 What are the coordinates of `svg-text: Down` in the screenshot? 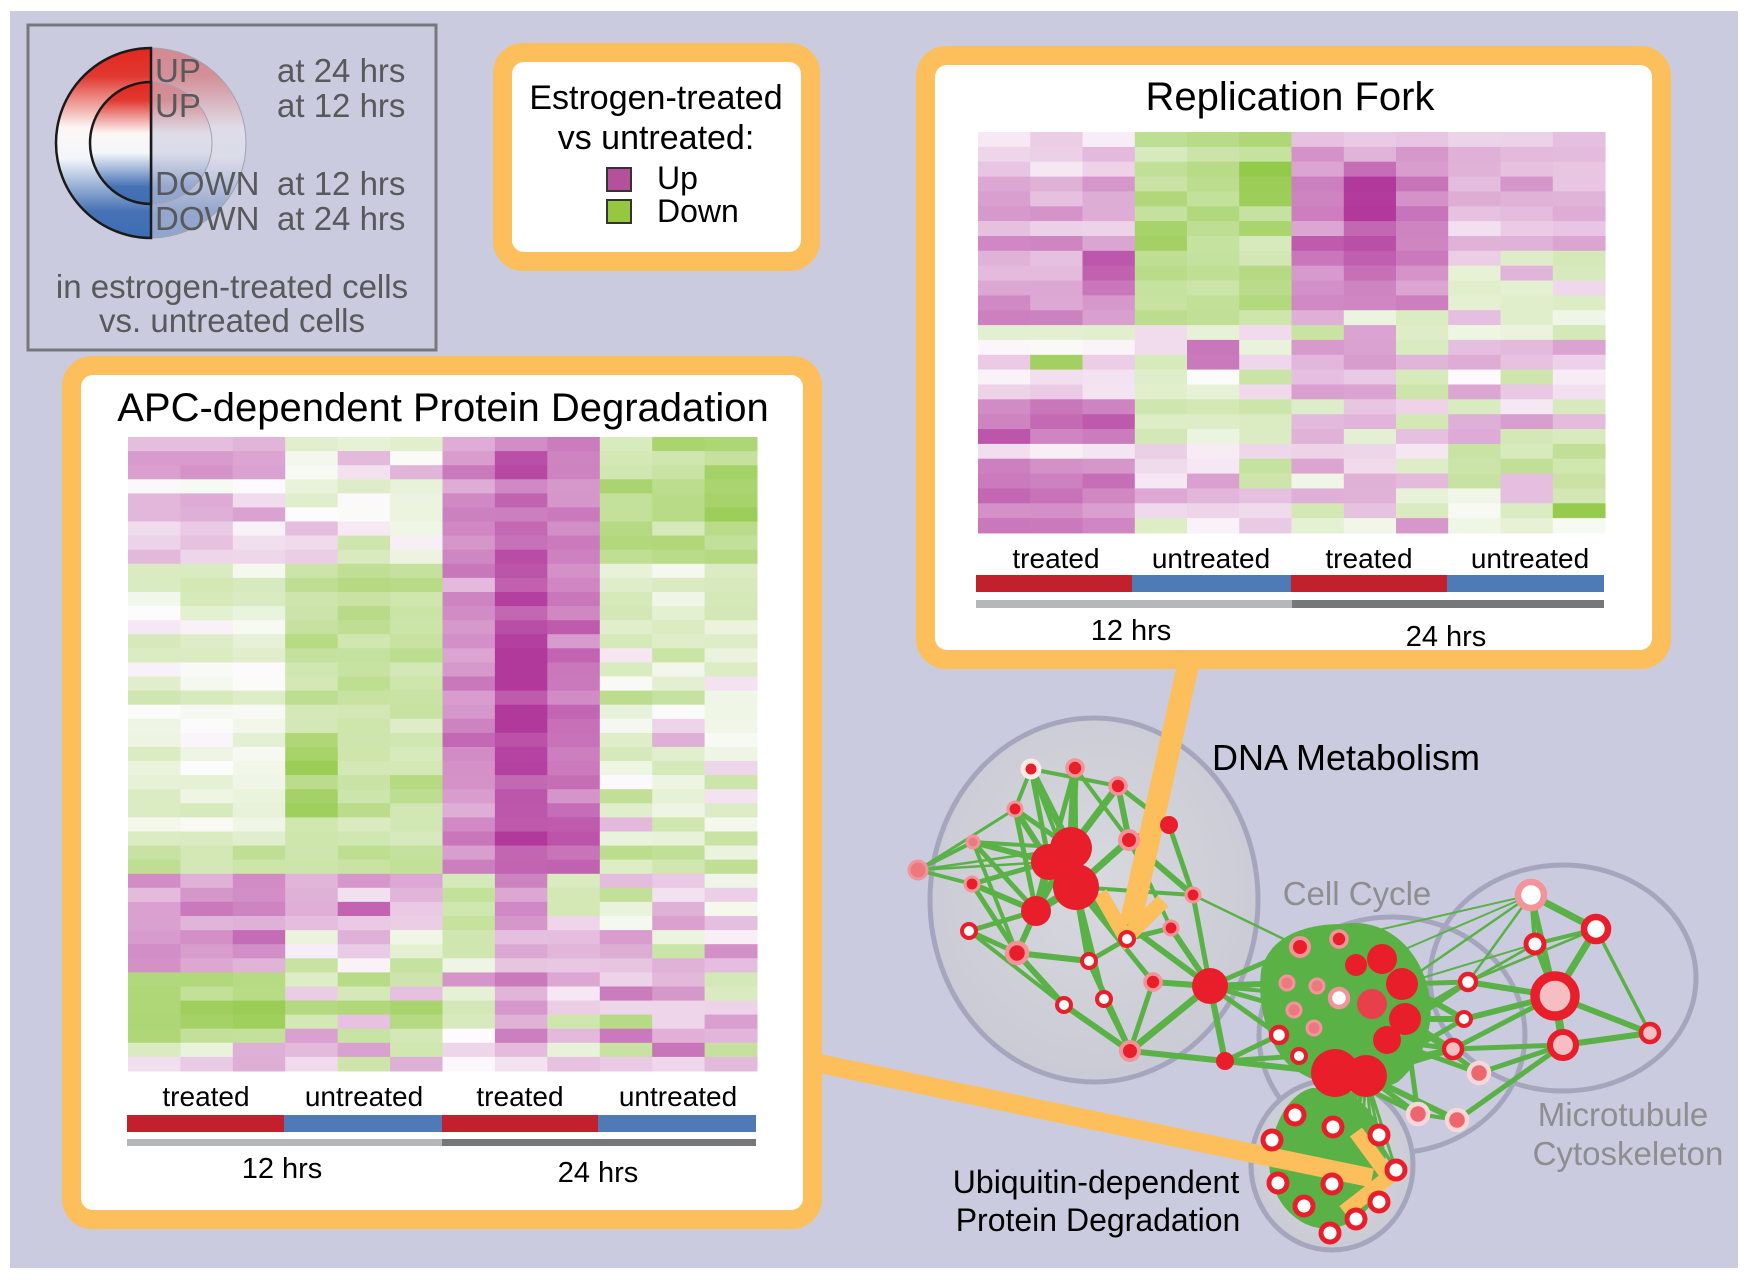 It's located at (698, 211).